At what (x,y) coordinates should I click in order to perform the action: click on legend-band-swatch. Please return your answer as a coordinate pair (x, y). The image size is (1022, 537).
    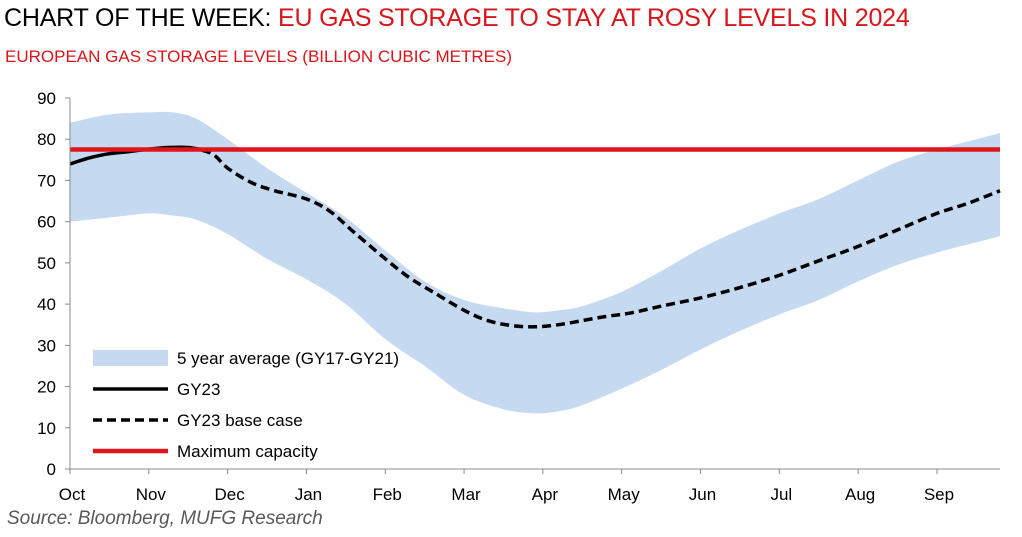
    Looking at the image, I should click on (130, 358).